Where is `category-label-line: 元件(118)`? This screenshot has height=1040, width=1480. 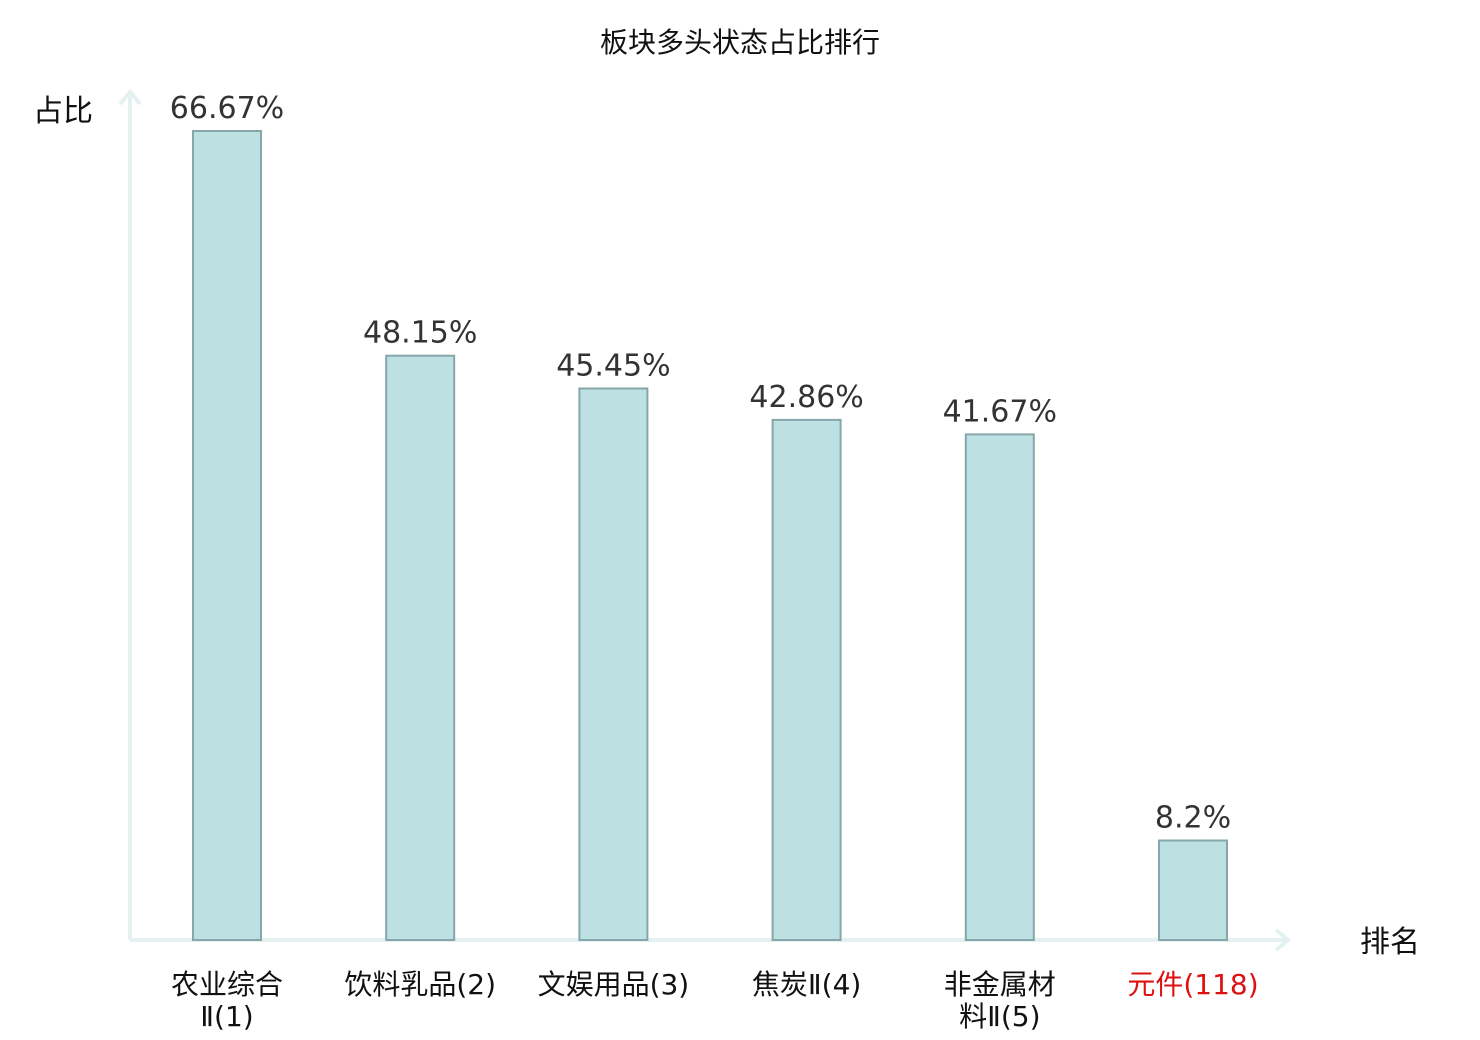 category-label-line: 元件(118) is located at coordinates (1192, 984).